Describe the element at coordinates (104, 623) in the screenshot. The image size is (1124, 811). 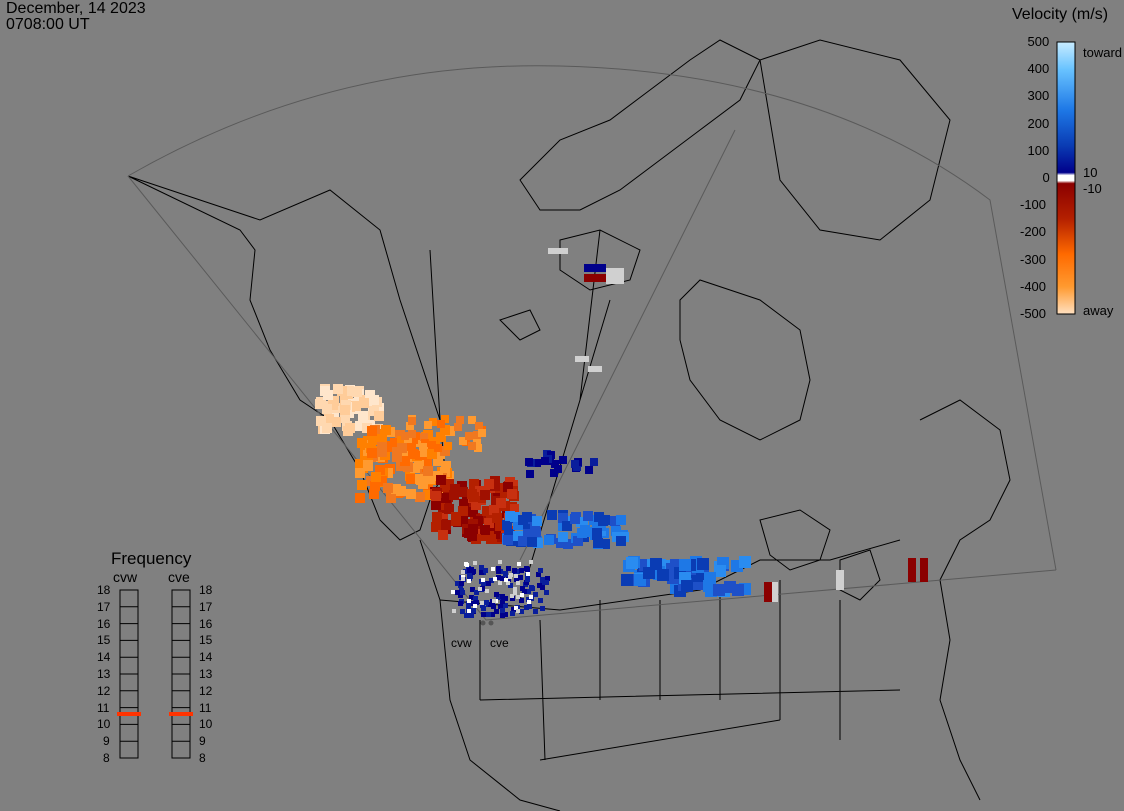
I see `freq-scale-label: 16` at that location.